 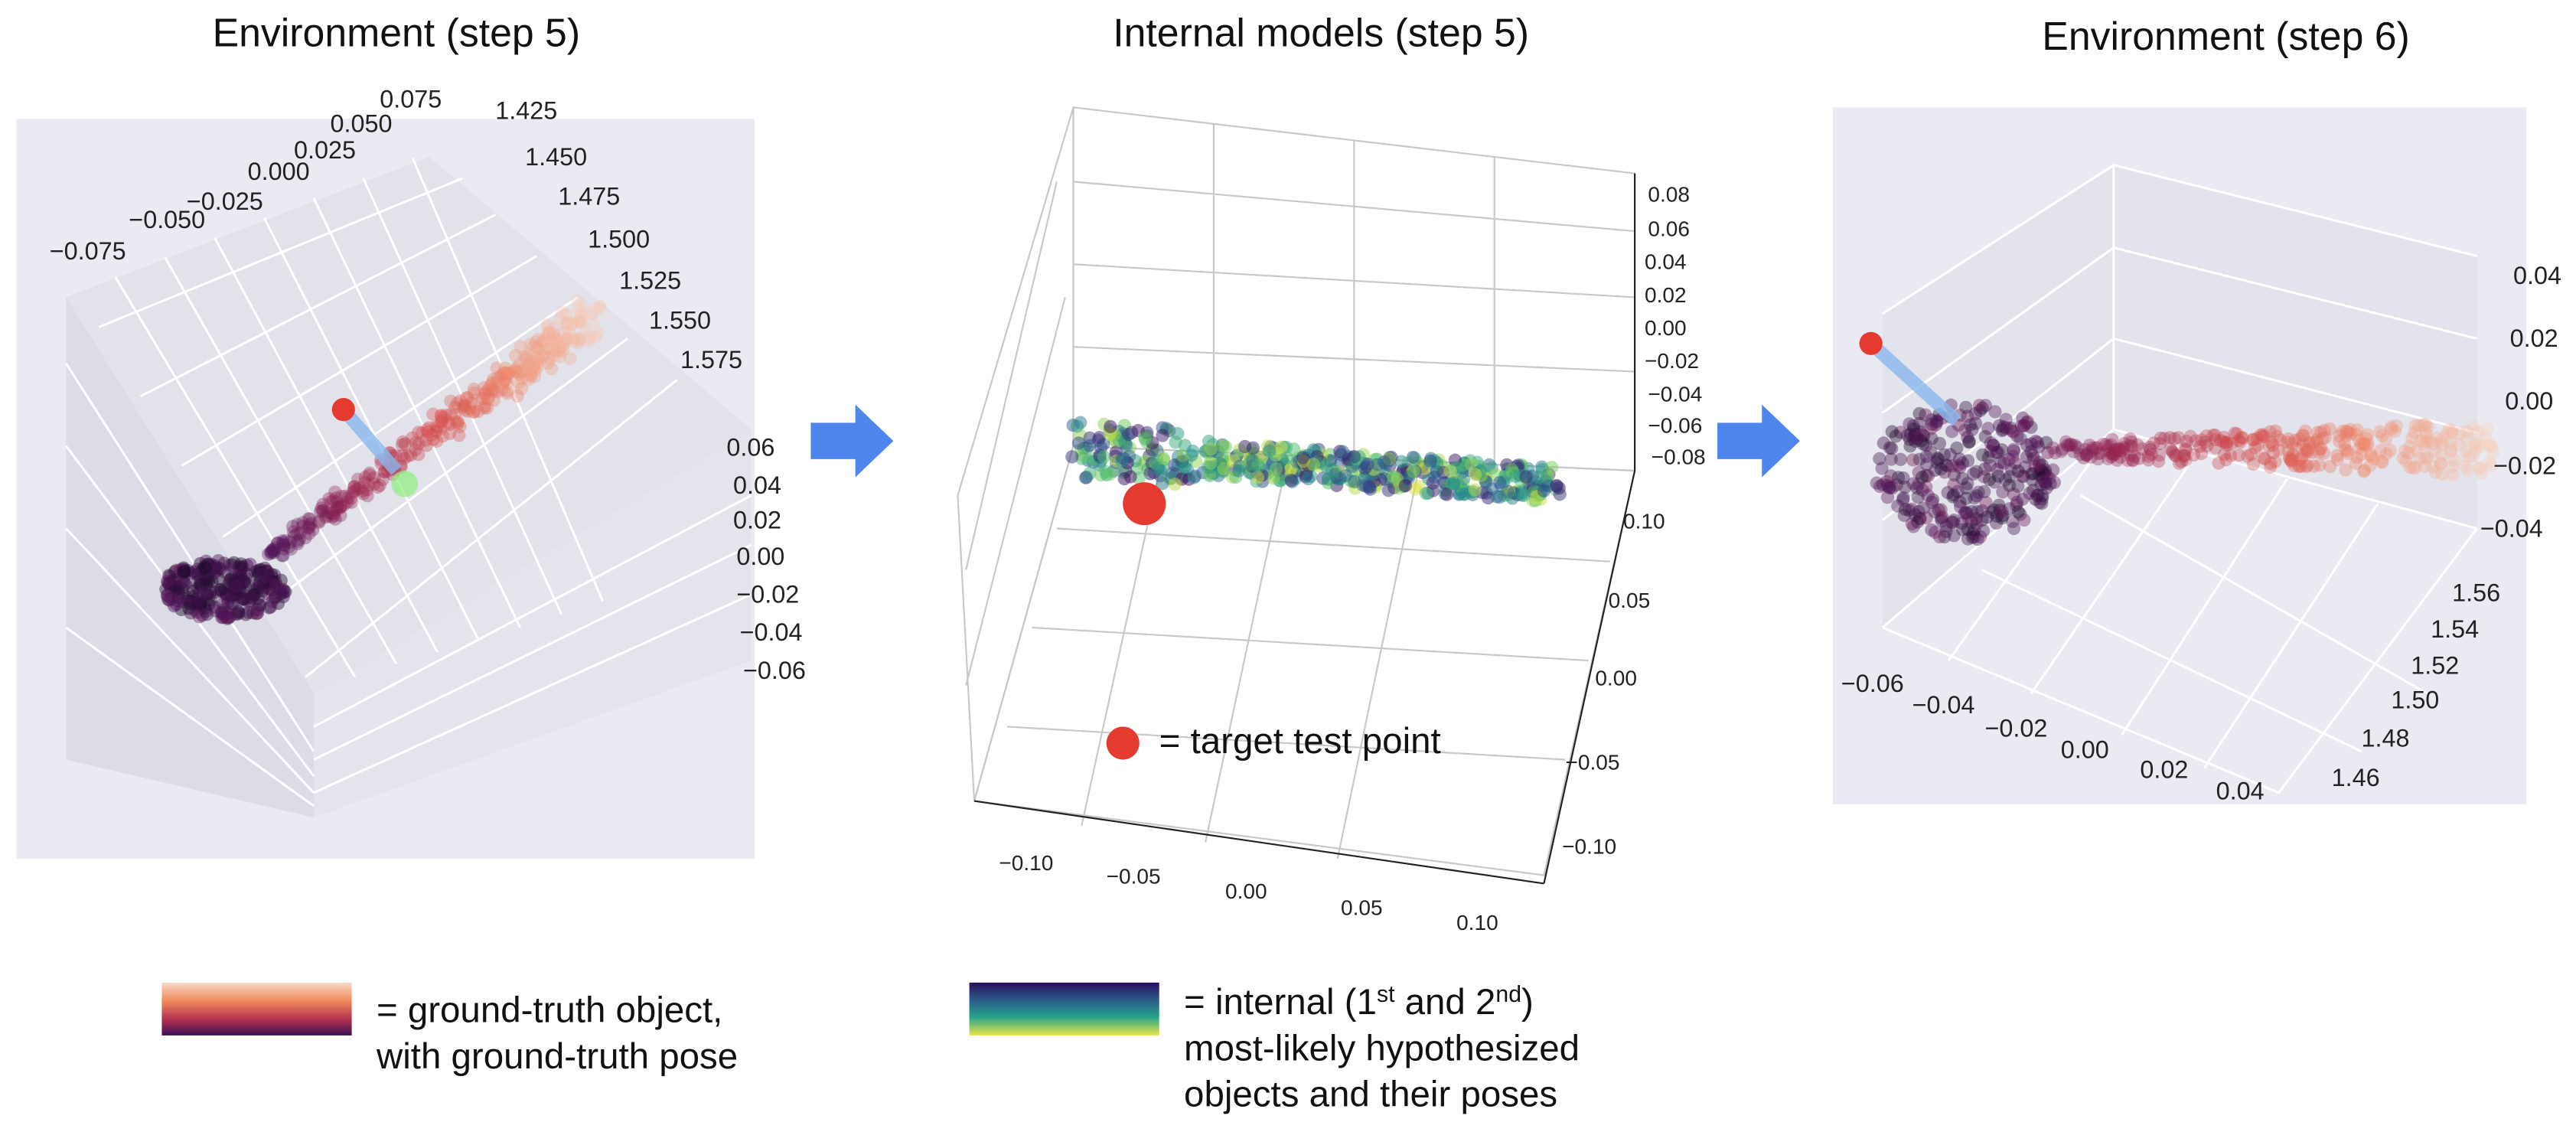 I want to click on panel-title: Environment (step 6), so click(x=2225, y=36).